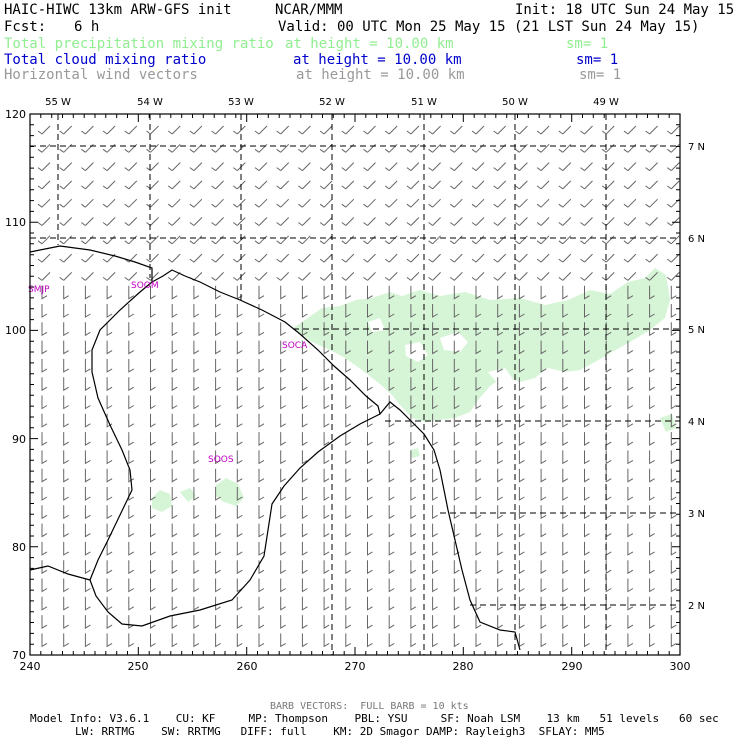 The width and height of the screenshot is (740, 740). I want to click on lon-label-50w: 50 W, so click(515, 102).